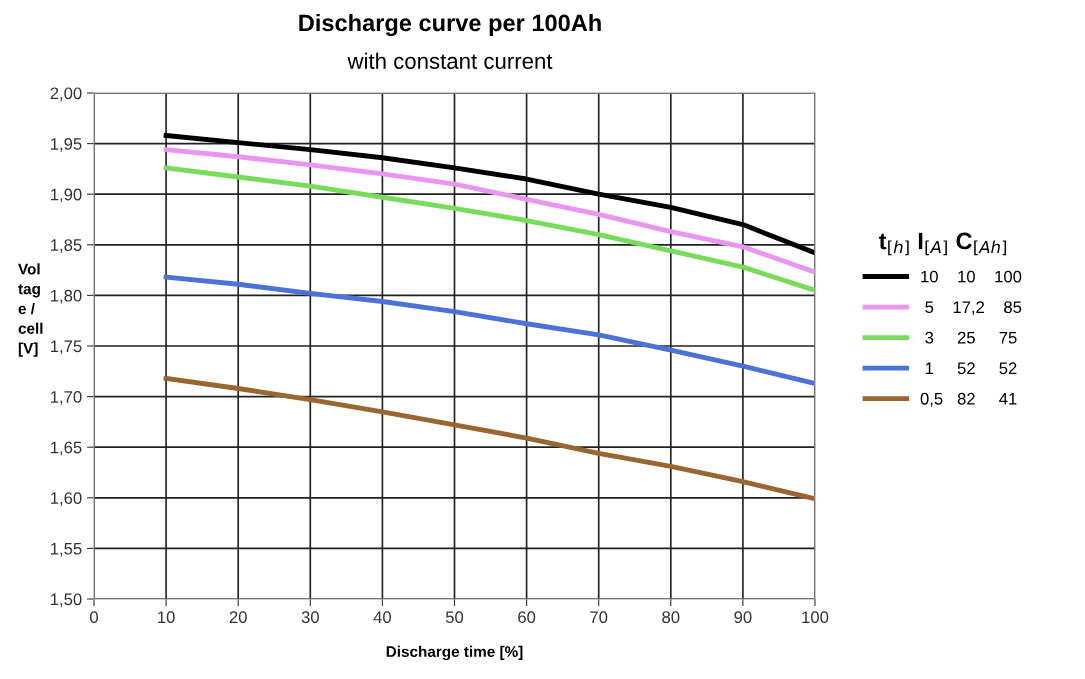 Image resolution: width=1085 pixels, height=679 pixels. What do you see at coordinates (968, 399) in the screenshot?
I see `legend-label: 0,5 82 41` at bounding box center [968, 399].